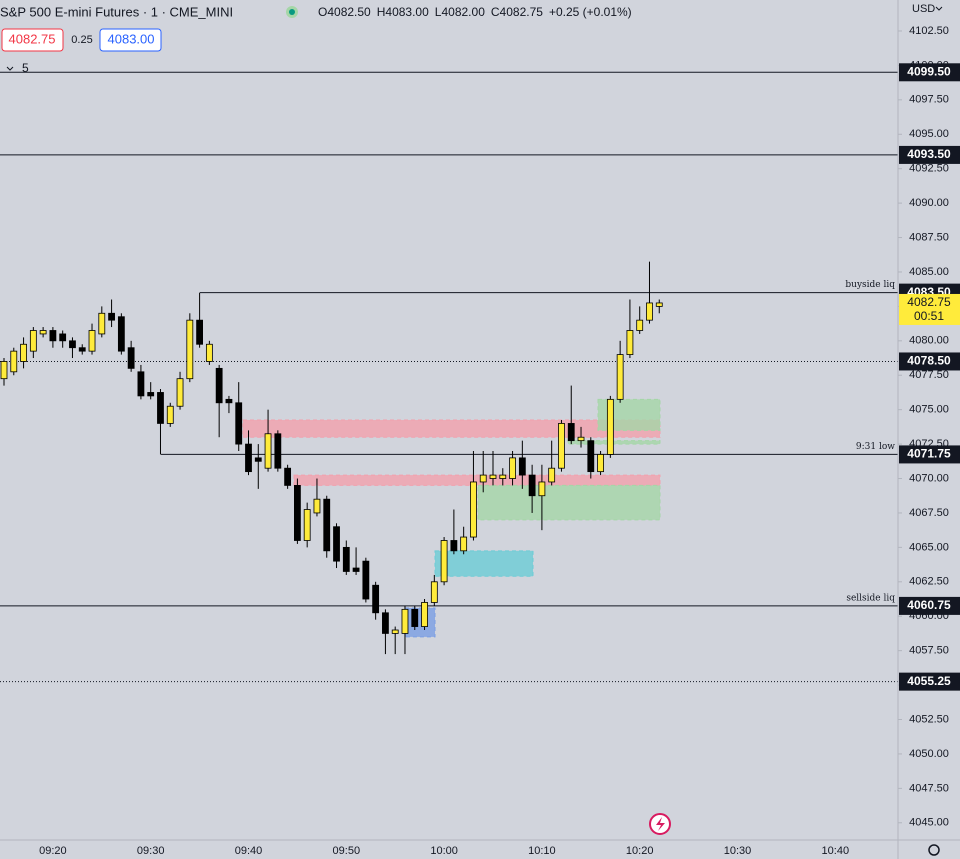 Image resolution: width=960 pixels, height=859 pixels. Describe the element at coordinates (929, 361) in the screenshot. I see `level-label: 4078.50` at that location.